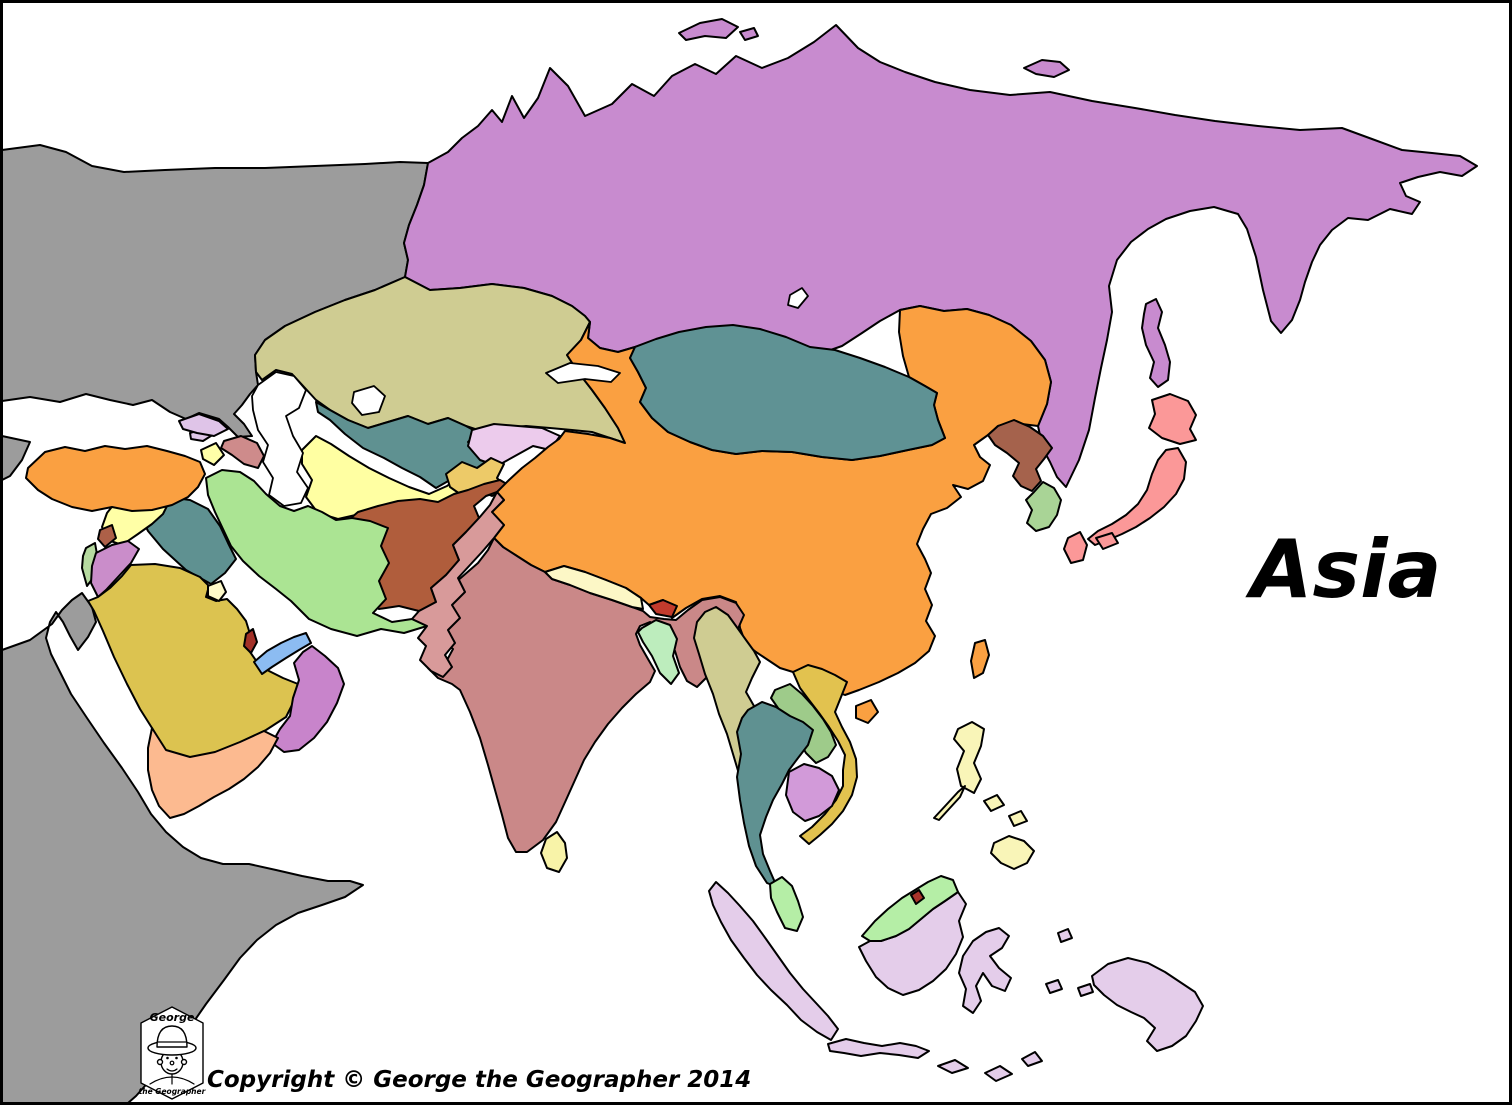 The image size is (1512, 1105). What do you see at coordinates (1156, 343) in the screenshot?
I see `country-russia-sakhalin` at bounding box center [1156, 343].